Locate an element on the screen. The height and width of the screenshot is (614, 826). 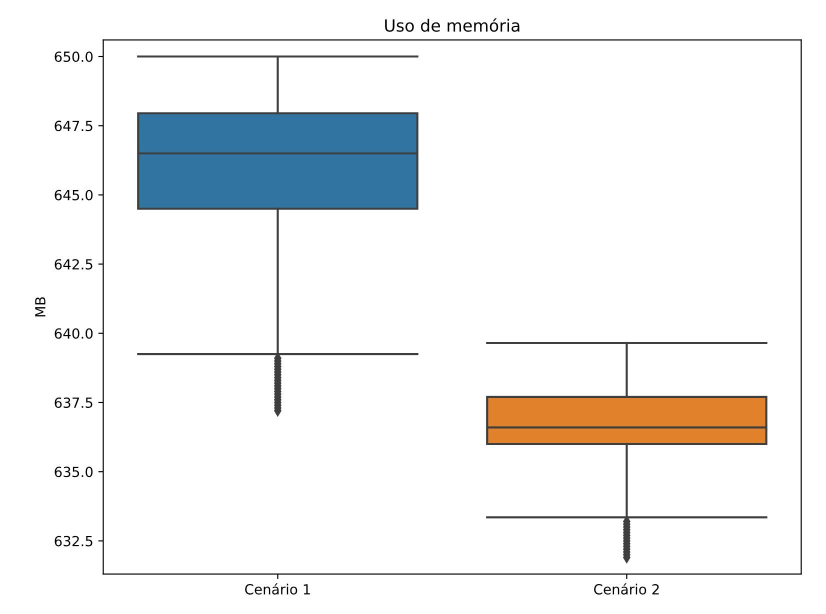
y-tick-label: 640.0 is located at coordinates (73, 333).